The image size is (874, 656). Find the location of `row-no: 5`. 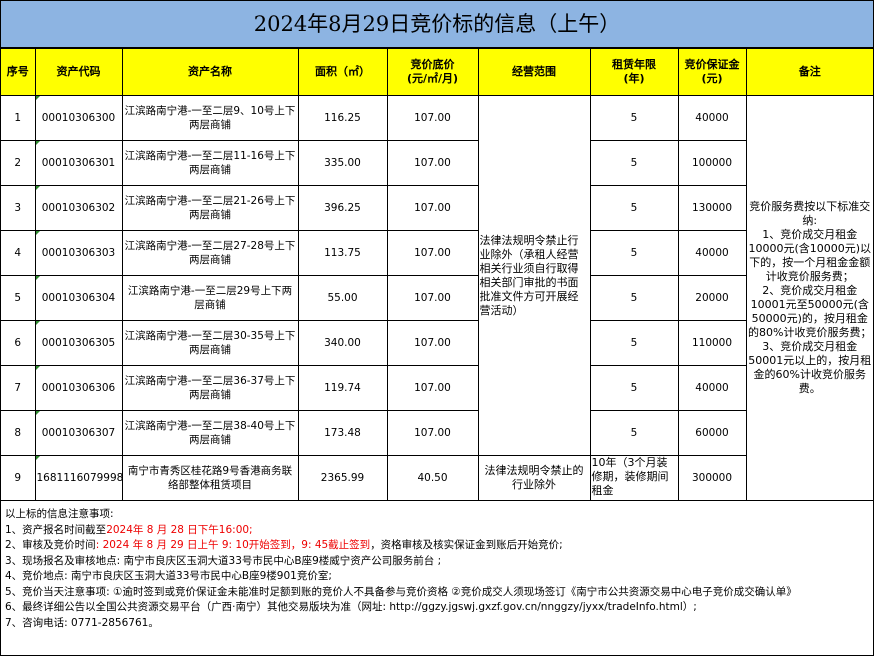

row-no: 5 is located at coordinates (18, 298).